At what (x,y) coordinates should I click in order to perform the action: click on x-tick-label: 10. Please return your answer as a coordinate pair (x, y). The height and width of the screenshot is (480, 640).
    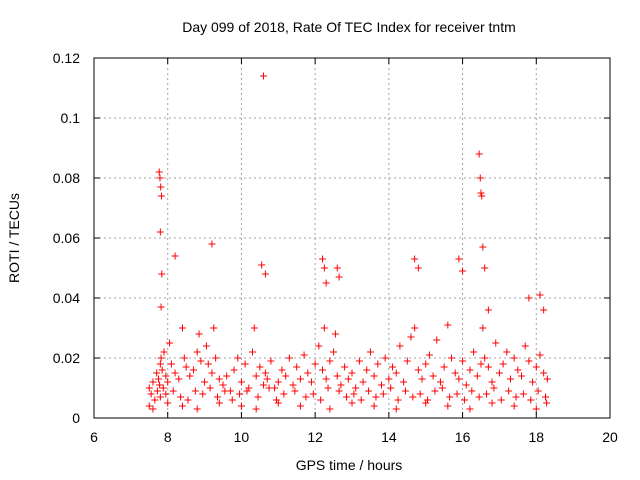
    Looking at the image, I should click on (242, 437).